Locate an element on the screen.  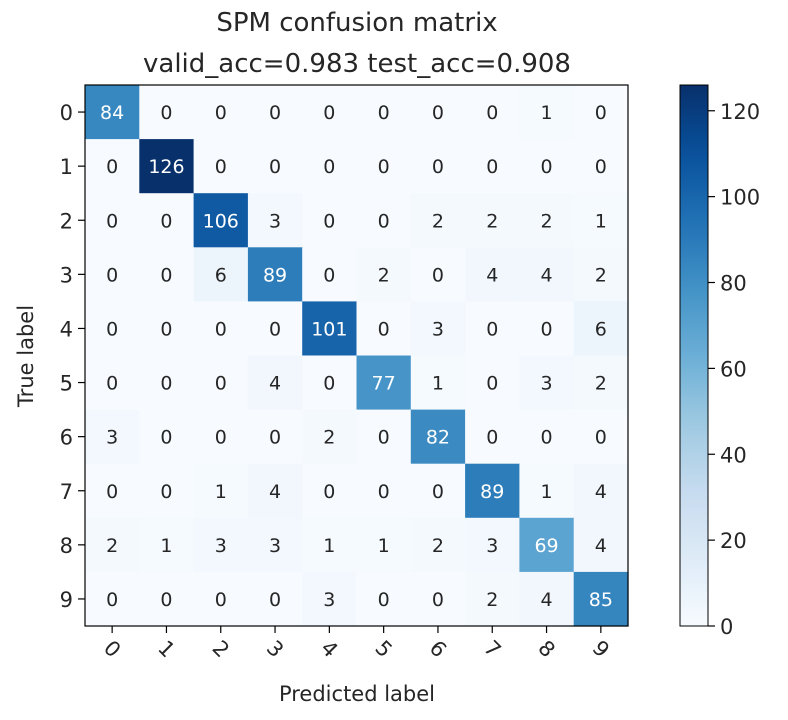
cell-value-label: 89 is located at coordinates (275, 275).